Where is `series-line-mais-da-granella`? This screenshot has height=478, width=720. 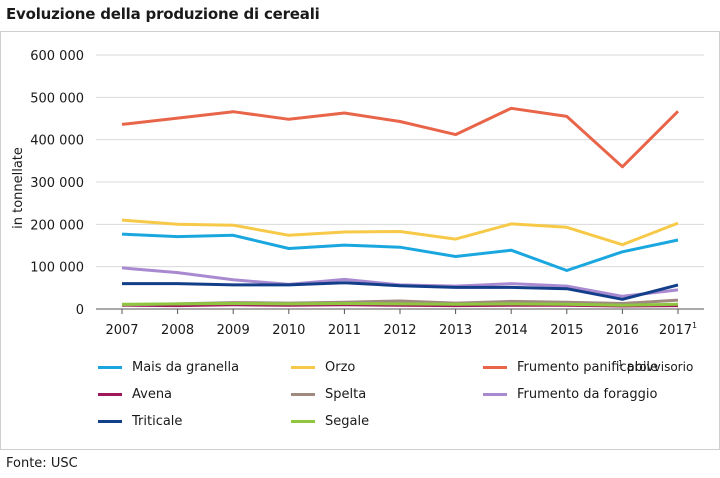
series-line-mais-da-granella is located at coordinates (400, 252).